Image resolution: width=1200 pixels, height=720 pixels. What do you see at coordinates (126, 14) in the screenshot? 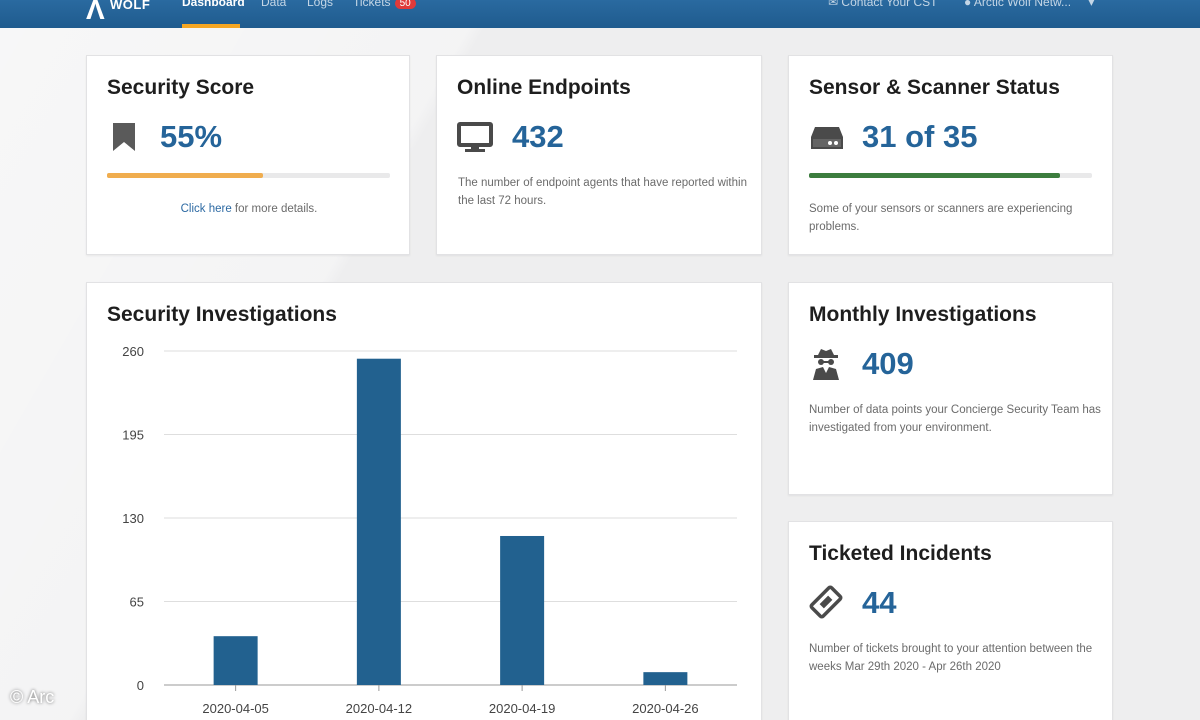
I see `arctic-wolf-logo: Λ WOLF` at bounding box center [126, 14].